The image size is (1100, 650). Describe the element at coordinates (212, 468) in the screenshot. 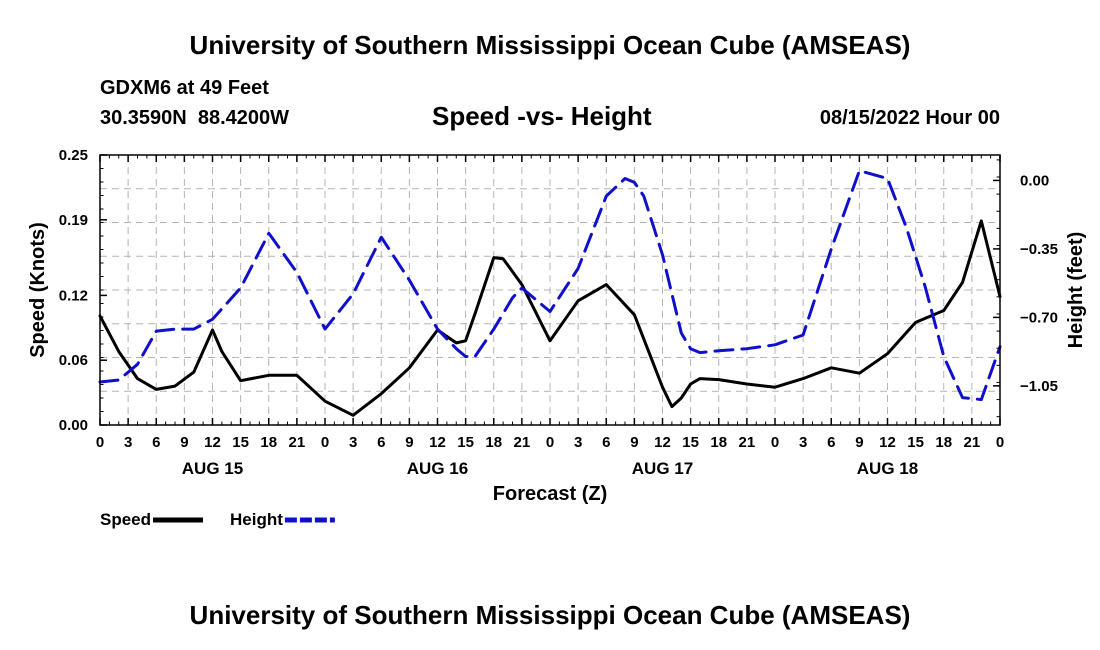

I see `day-label: AUG 15` at that location.